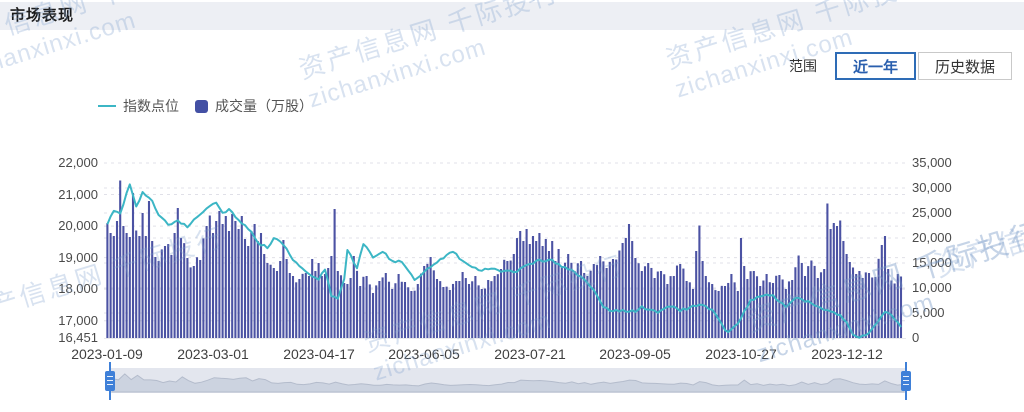 This screenshot has height=412, width=1024. I want to click on panel-header: 市场表现, so click(512, 16).